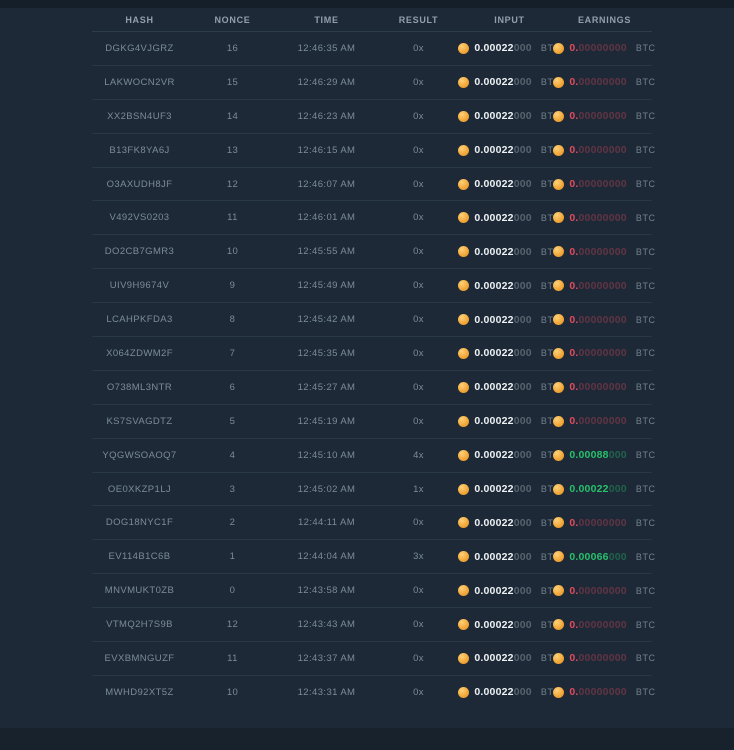 The image size is (734, 750). Describe the element at coordinates (232, 591) in the screenshot. I see `nonce-value: 0` at that location.